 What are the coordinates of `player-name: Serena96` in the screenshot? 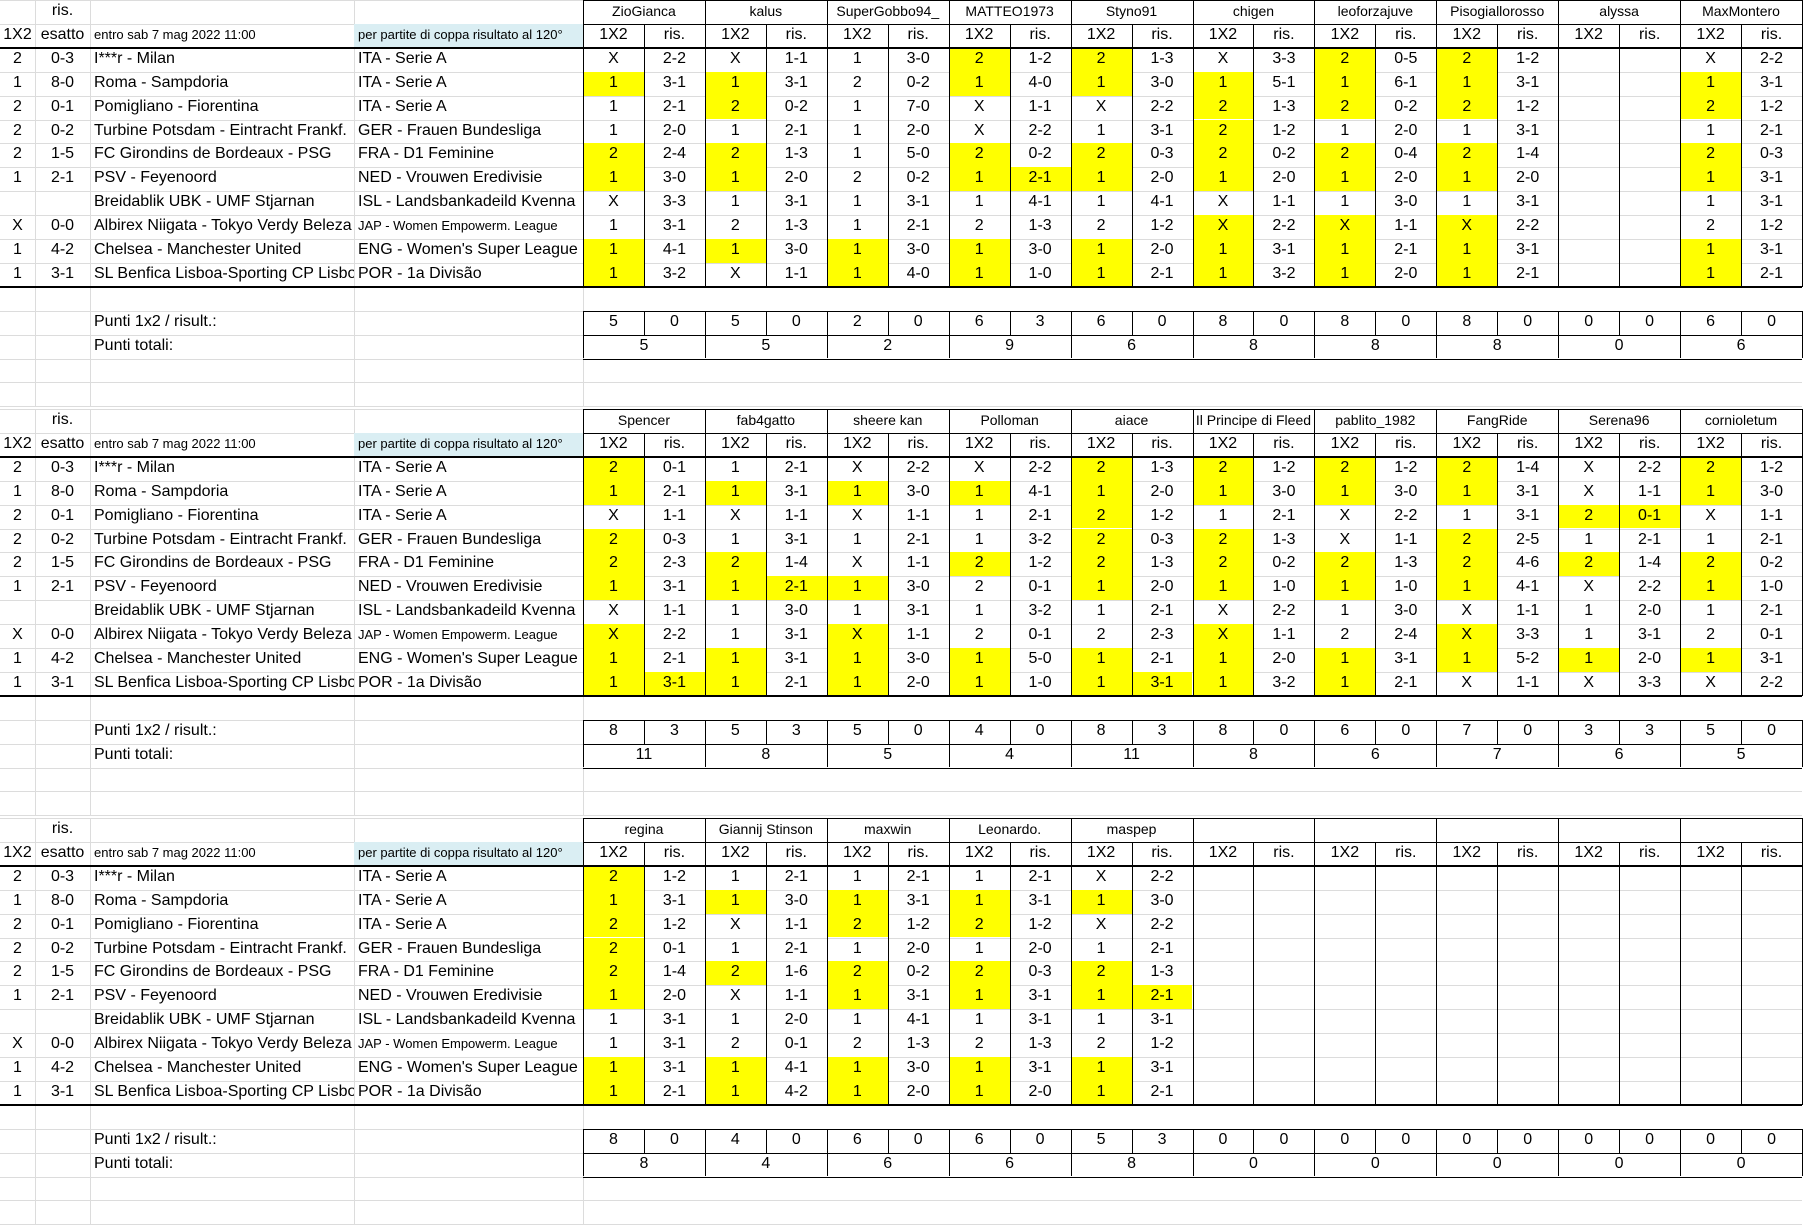 It's located at (1619, 420).